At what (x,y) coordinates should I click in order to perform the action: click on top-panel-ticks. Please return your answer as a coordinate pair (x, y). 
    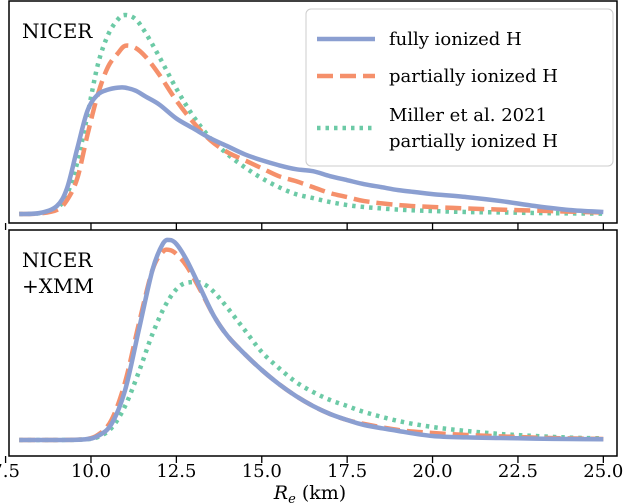
    Looking at the image, I should click on (304, 226).